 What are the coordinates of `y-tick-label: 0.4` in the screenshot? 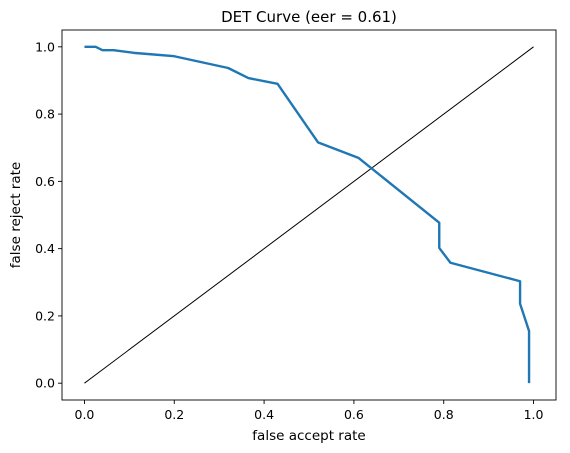 It's located at (45, 248).